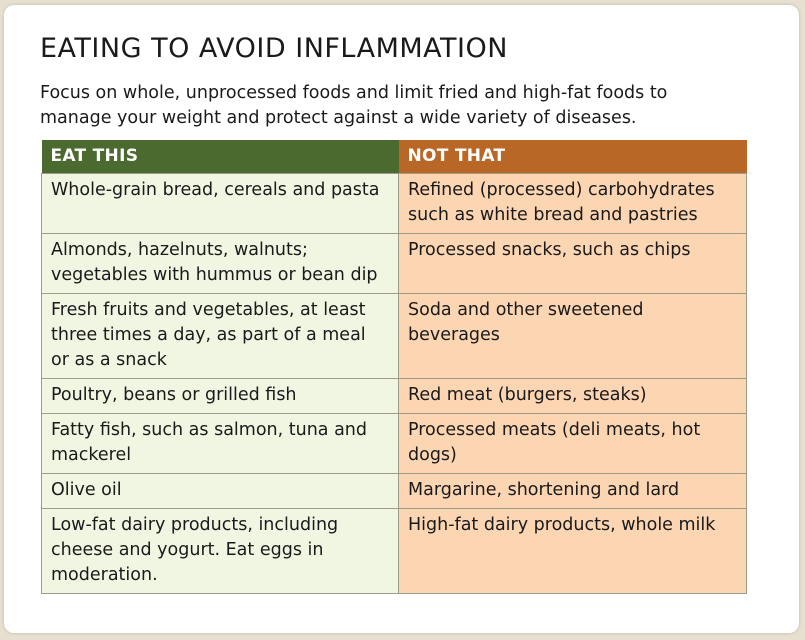 The image size is (805, 640). What do you see at coordinates (572, 157) in the screenshot?
I see `not-that-header: NOT THAT` at bounding box center [572, 157].